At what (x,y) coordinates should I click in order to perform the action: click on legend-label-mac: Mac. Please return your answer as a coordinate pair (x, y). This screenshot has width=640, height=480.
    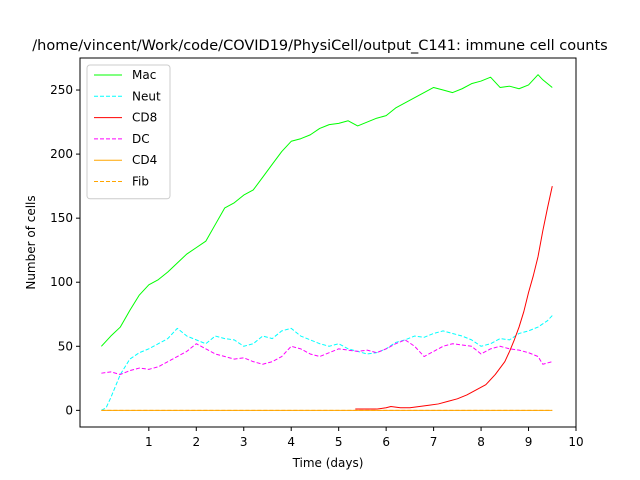
    Looking at the image, I should click on (144, 75).